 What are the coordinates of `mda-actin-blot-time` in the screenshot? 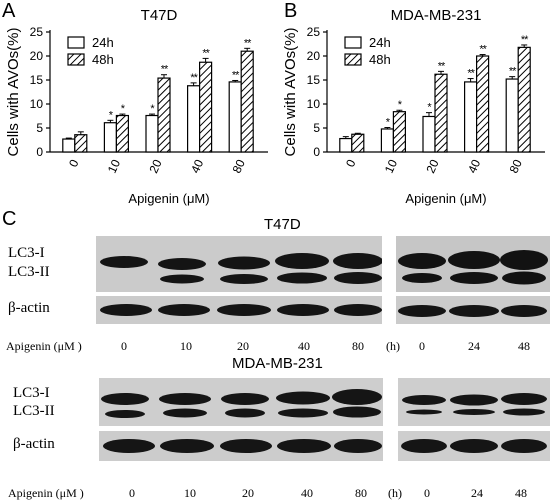 It's located at (474, 446).